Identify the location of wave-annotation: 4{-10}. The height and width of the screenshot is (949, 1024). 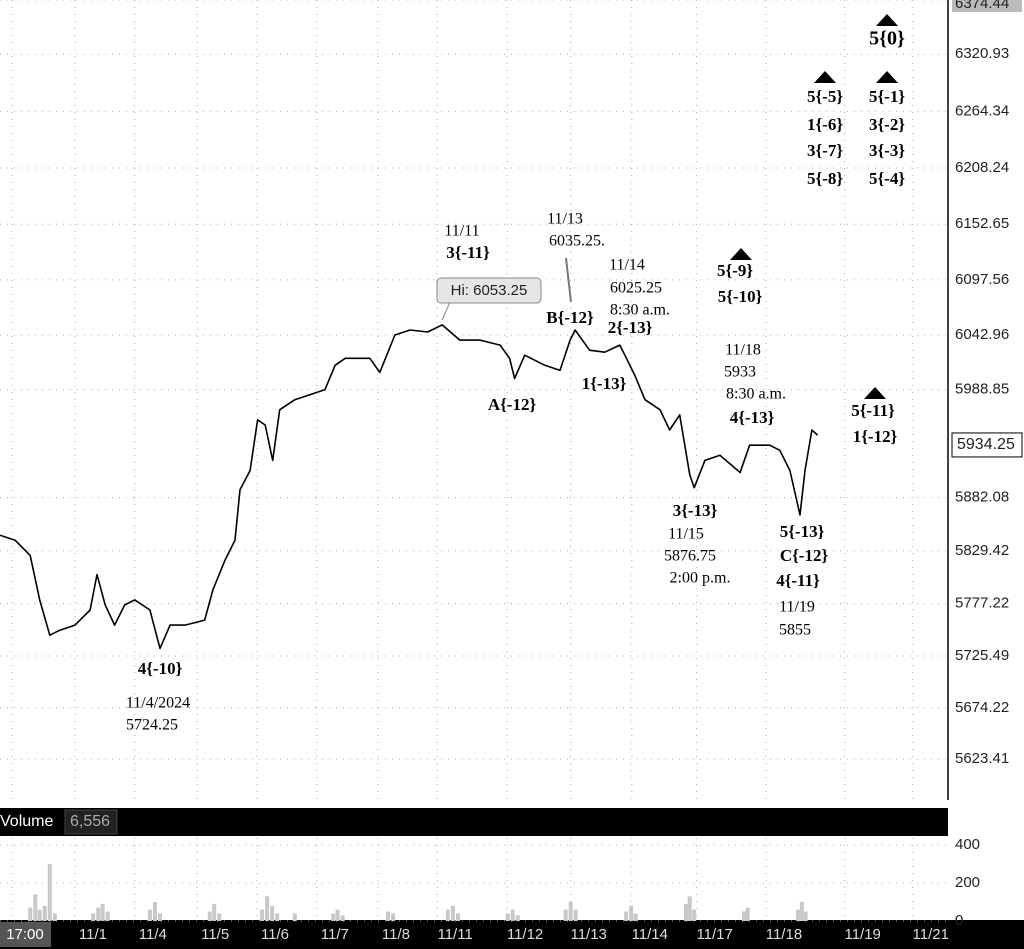
(160, 668).